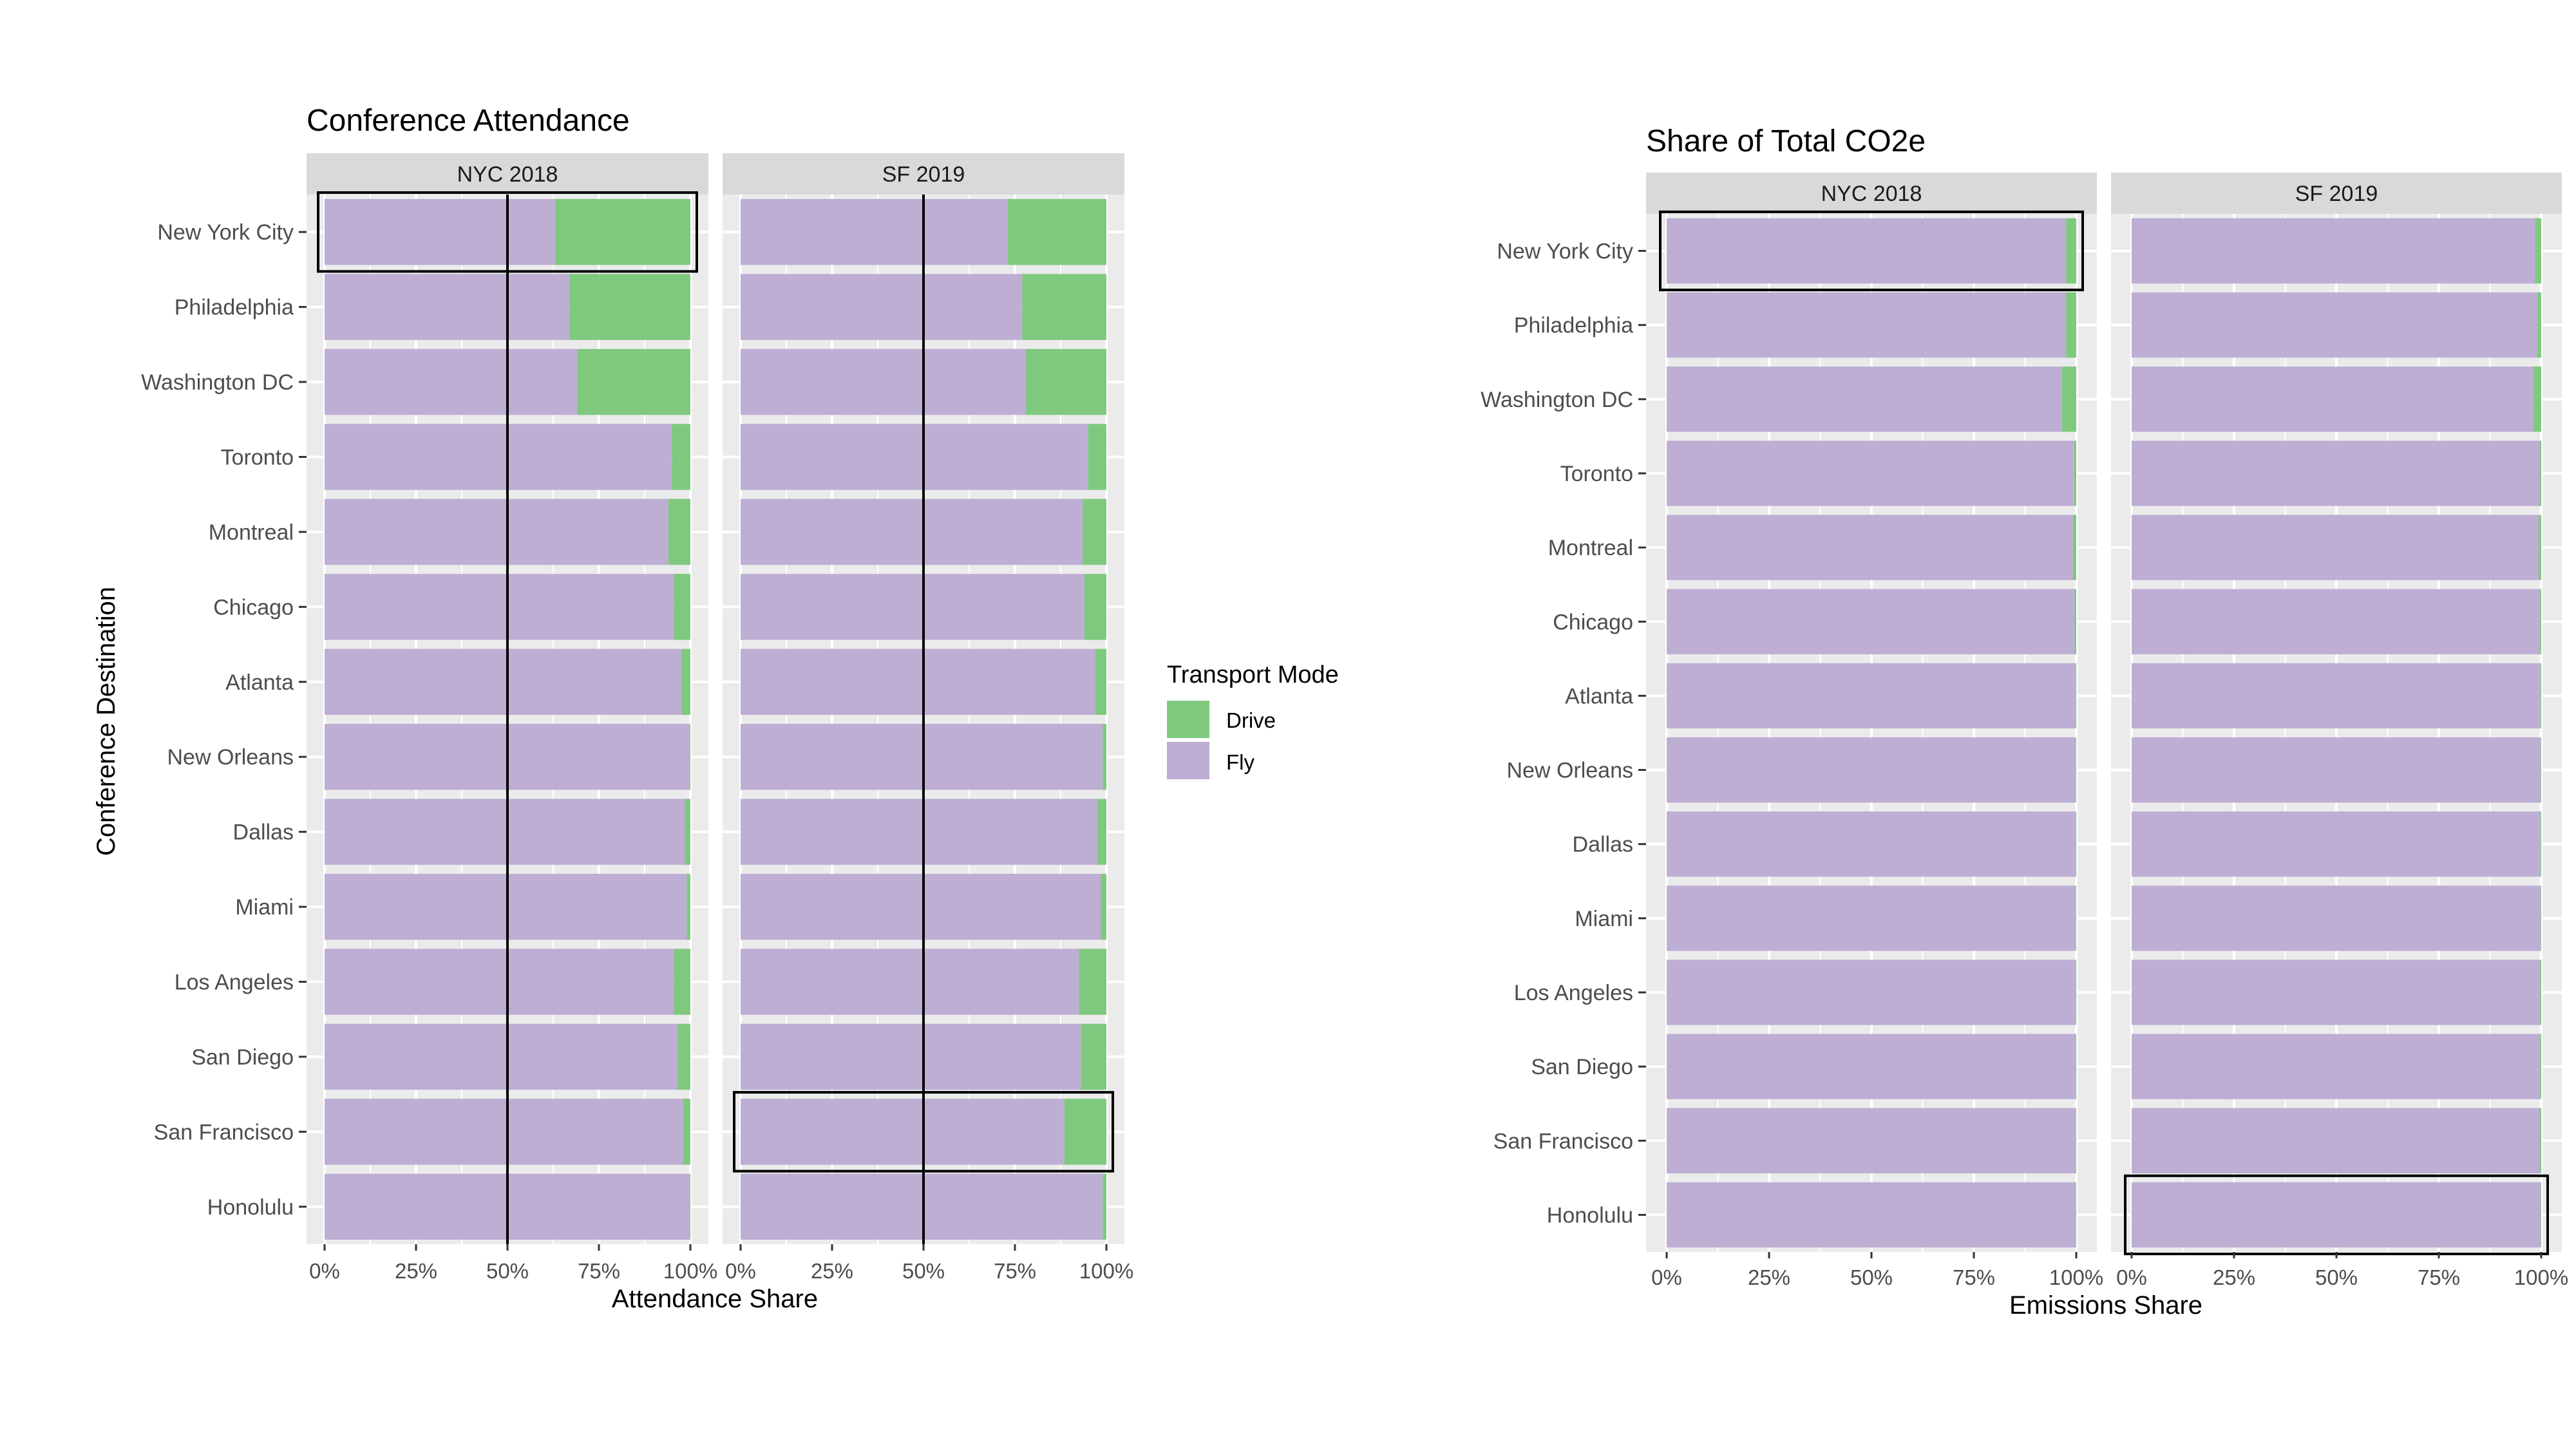 The width and height of the screenshot is (2576, 1449). Describe the element at coordinates (2540, 993) in the screenshot. I see `right-facet-sf-2019-bar-los-angeles-drive` at that location.